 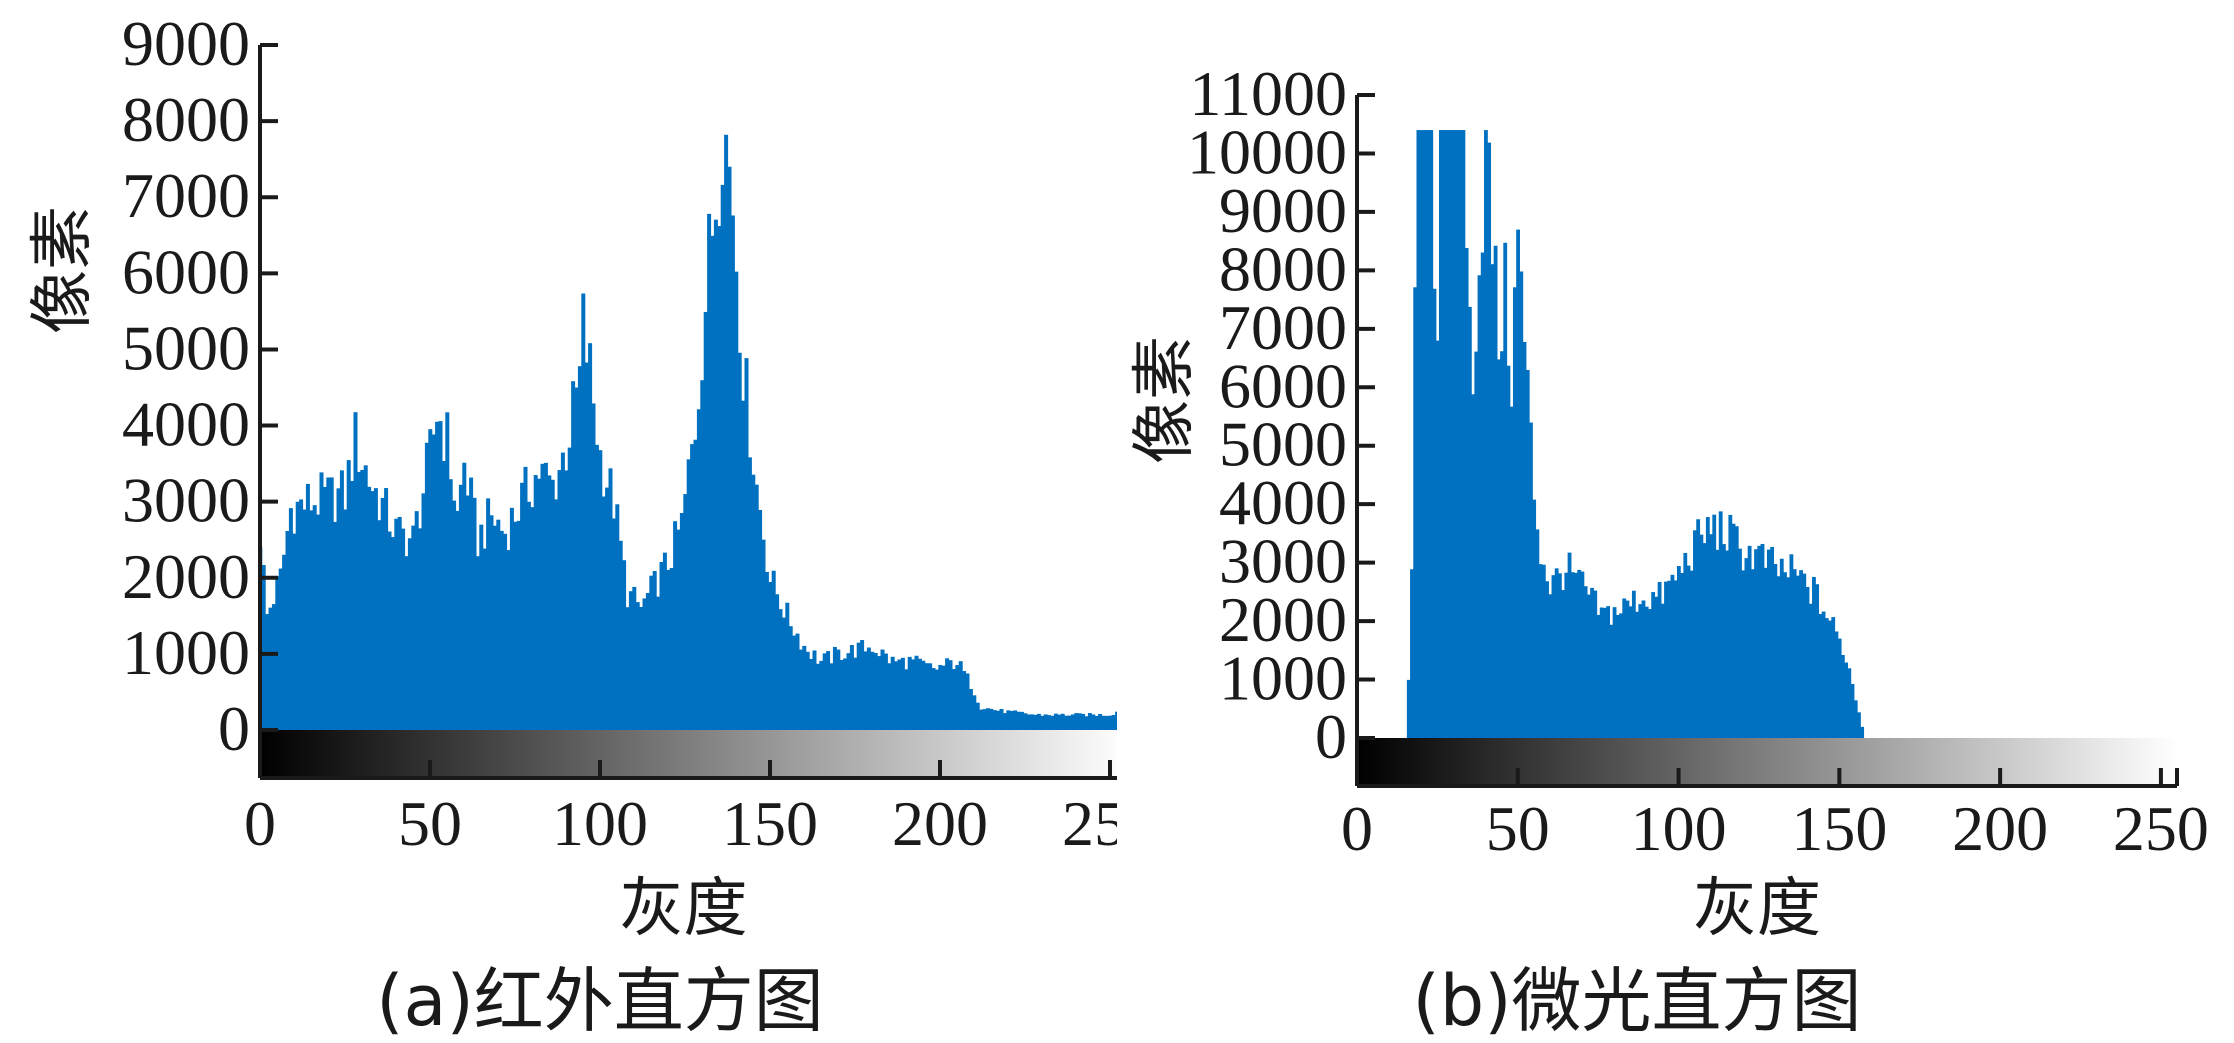 What do you see at coordinates (186, 576) in the screenshot?
I see `y-tick-label: 2000` at bounding box center [186, 576].